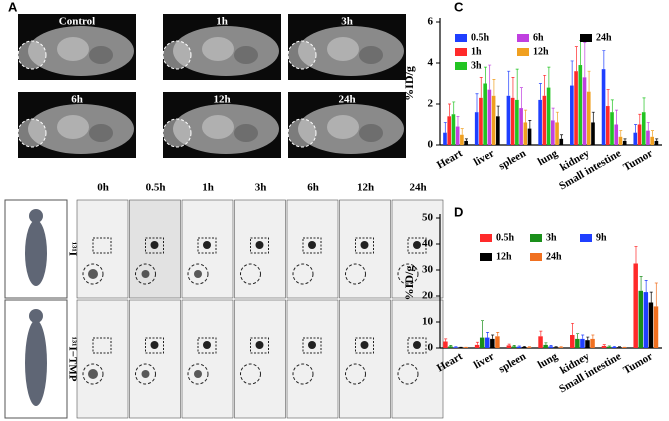 The image size is (669, 421). What do you see at coordinates (431, 145) in the screenshot?
I see `y-tick-label: 0` at bounding box center [431, 145].